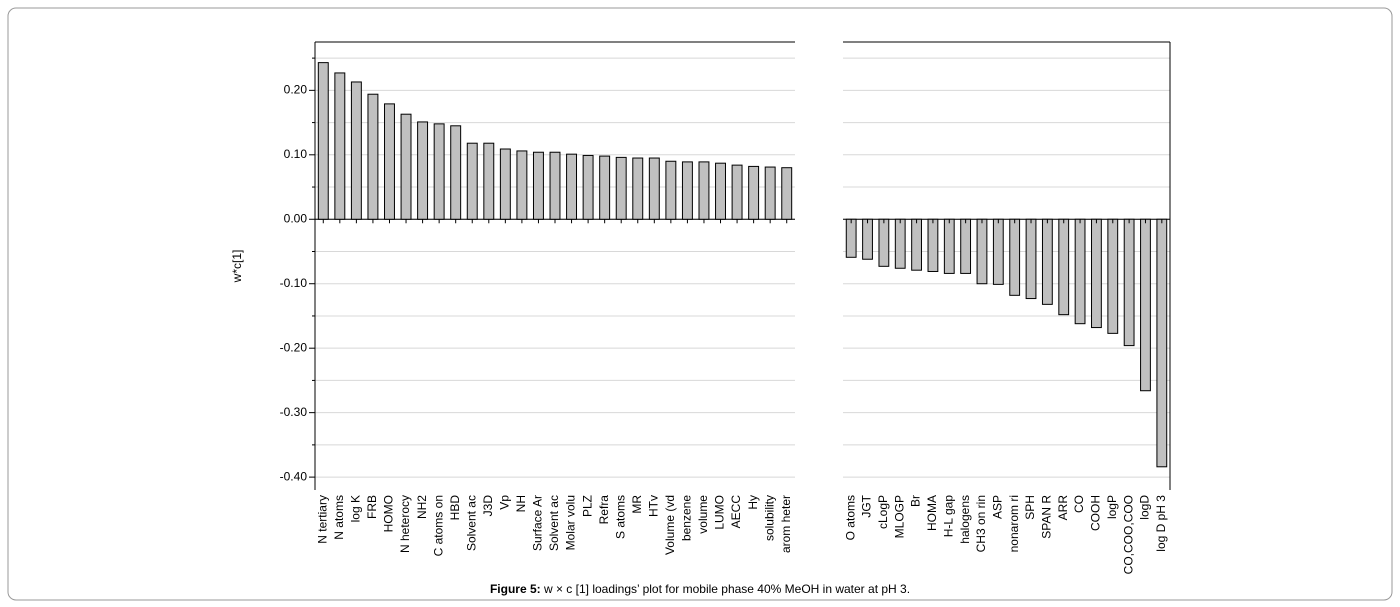 The image size is (1400, 607). Describe the element at coordinates (294, 347) in the screenshot. I see `y-tick-label: -0.20` at that location.